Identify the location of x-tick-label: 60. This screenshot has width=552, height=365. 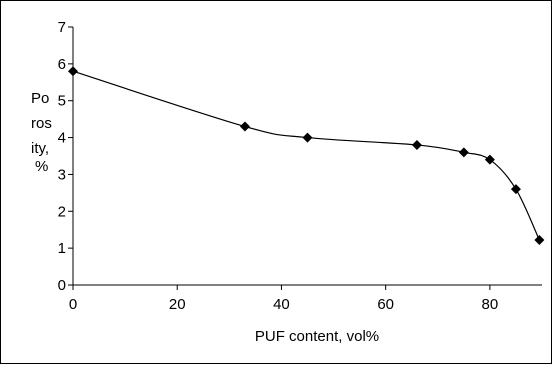
(385, 304).